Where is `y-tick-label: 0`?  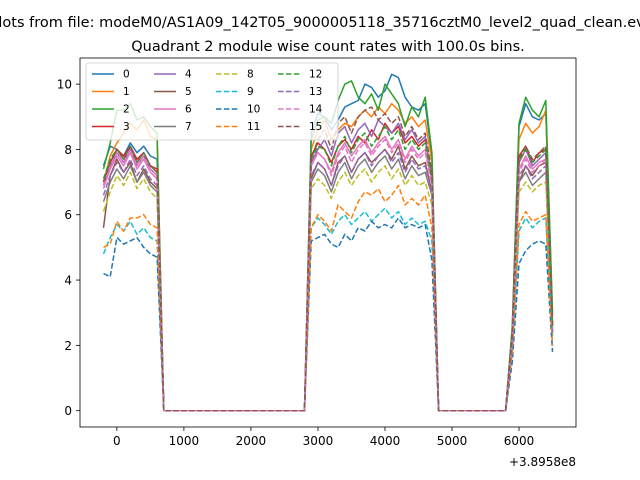
y-tick-label: 0 is located at coordinates (68, 411).